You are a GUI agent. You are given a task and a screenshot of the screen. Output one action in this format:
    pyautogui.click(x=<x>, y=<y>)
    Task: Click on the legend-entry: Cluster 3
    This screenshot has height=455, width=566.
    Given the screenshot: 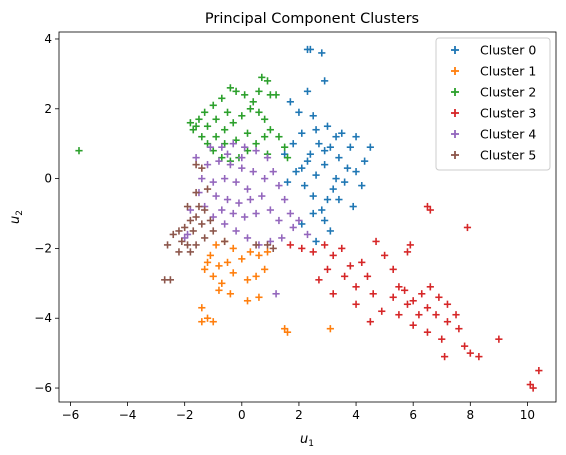 What is the action you would take?
    pyautogui.click(x=493, y=113)
    